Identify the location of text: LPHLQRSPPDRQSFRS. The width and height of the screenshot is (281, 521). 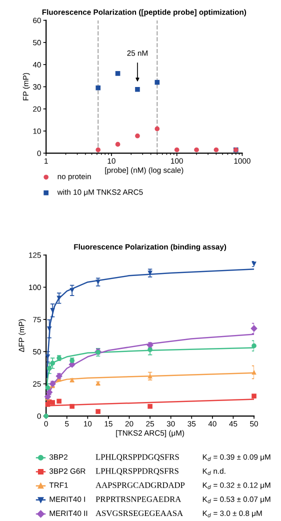
(137, 472).